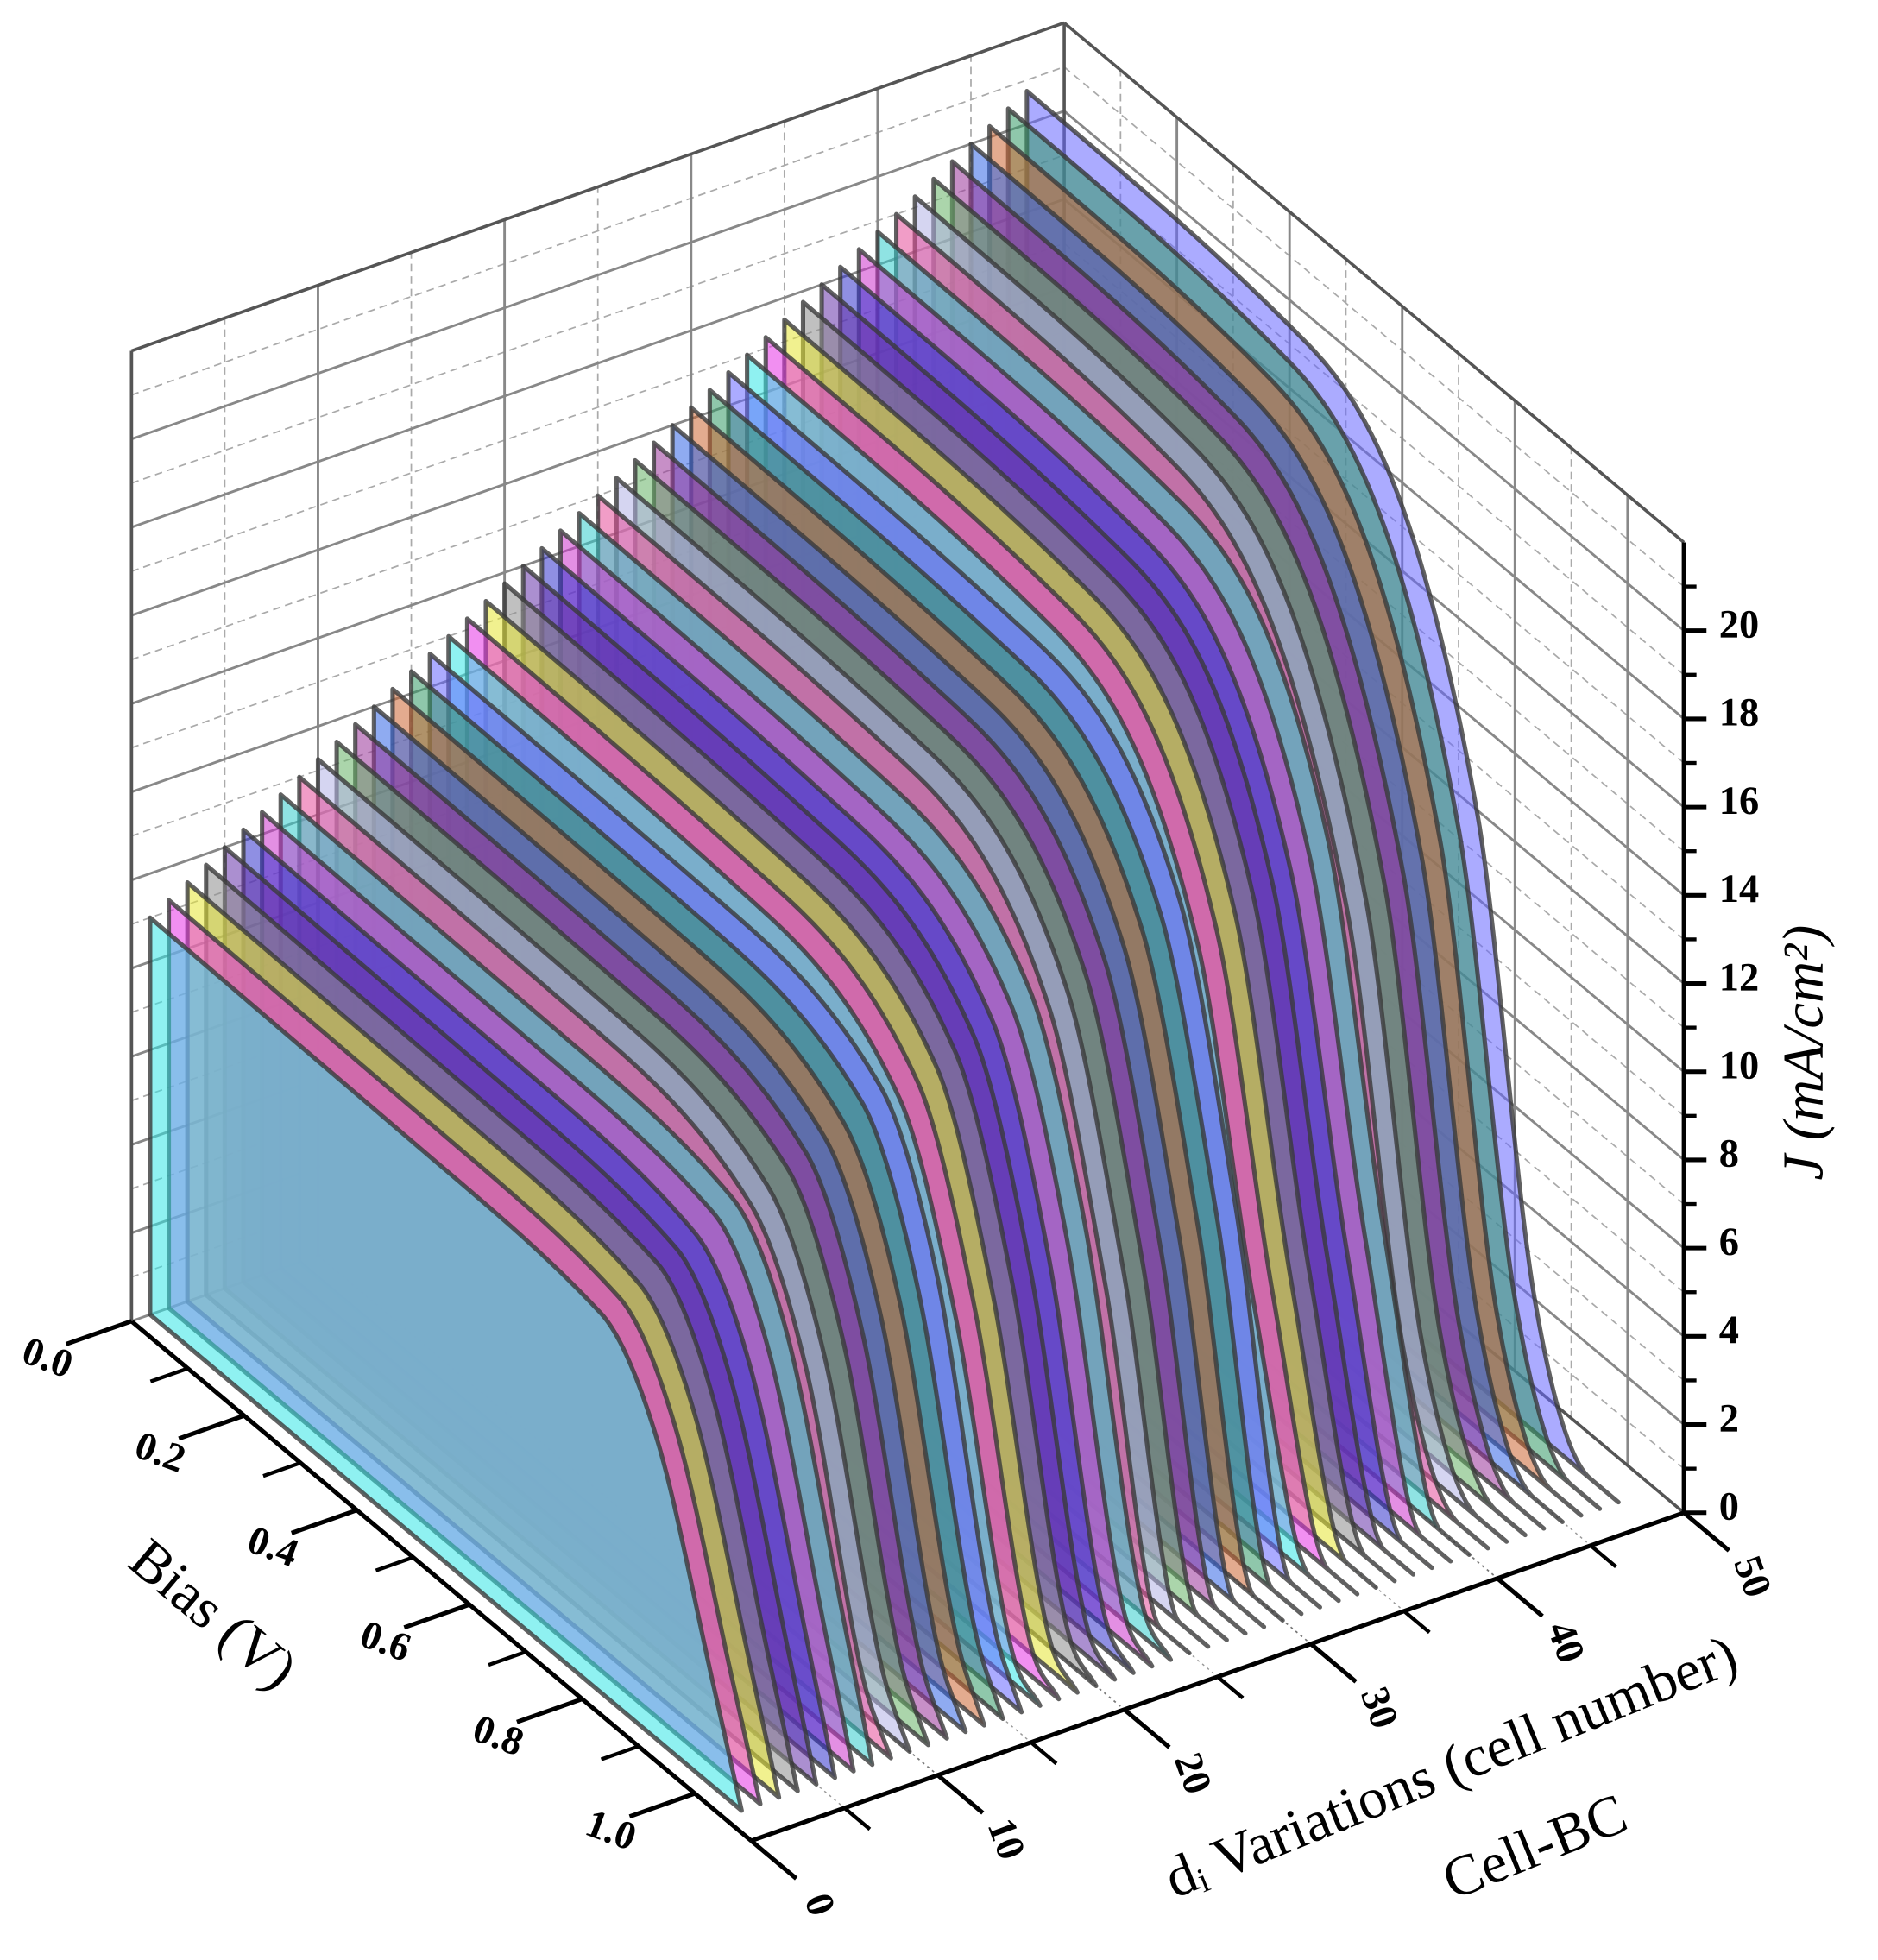 The image size is (1878, 1960). What do you see at coordinates (1729, 1418) in the screenshot?
I see `z-tick-label: 2` at bounding box center [1729, 1418].